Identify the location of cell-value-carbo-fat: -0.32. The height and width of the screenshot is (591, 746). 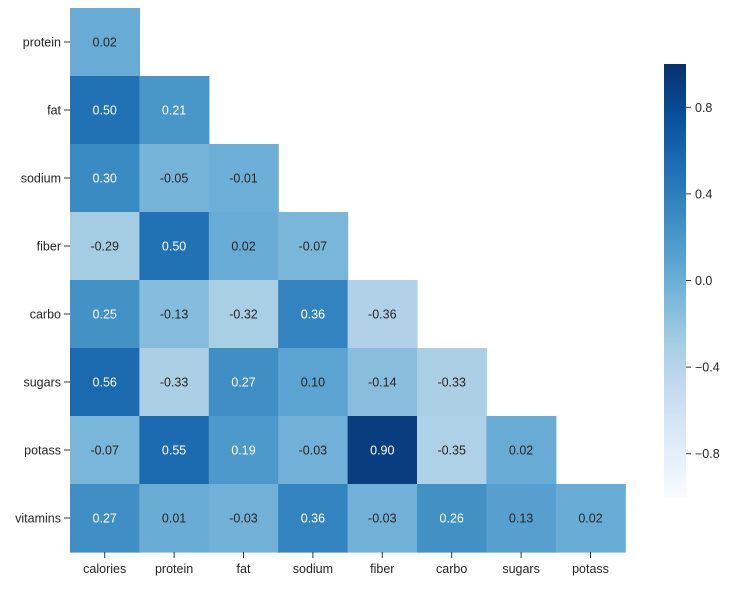
(243, 315).